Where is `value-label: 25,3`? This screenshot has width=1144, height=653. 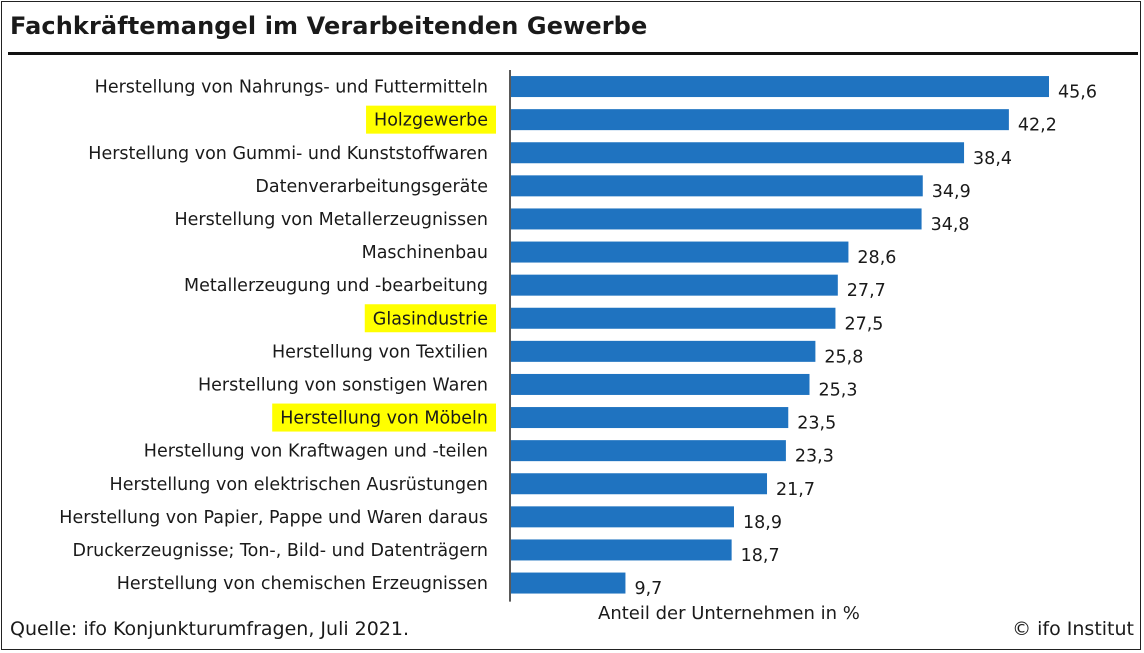 value-label: 25,3 is located at coordinates (837, 390).